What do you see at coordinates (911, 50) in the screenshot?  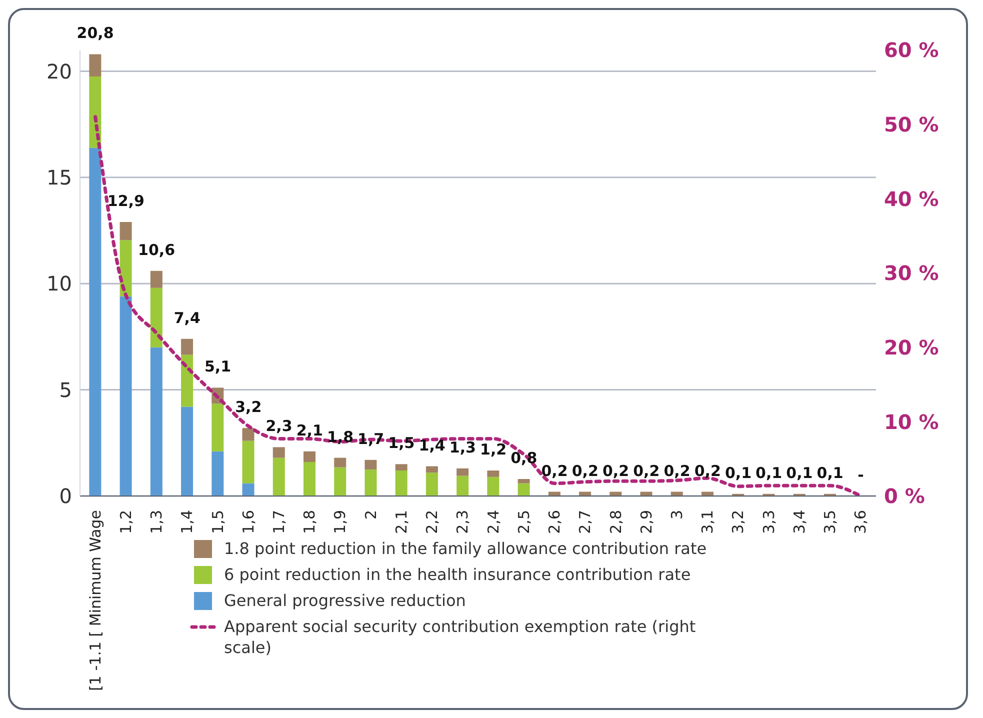 I see `y2-tick-label: 60 %` at bounding box center [911, 50].